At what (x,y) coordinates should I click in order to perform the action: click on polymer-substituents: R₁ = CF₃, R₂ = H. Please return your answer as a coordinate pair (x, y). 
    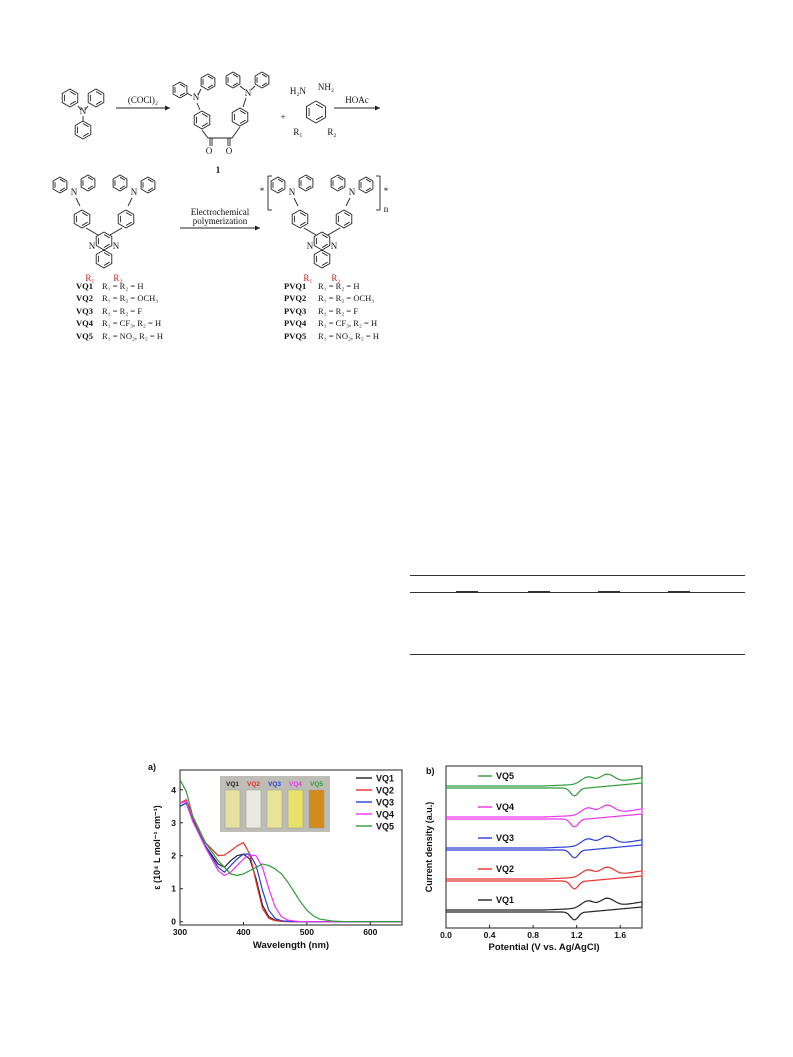
    Looking at the image, I should click on (348, 323).